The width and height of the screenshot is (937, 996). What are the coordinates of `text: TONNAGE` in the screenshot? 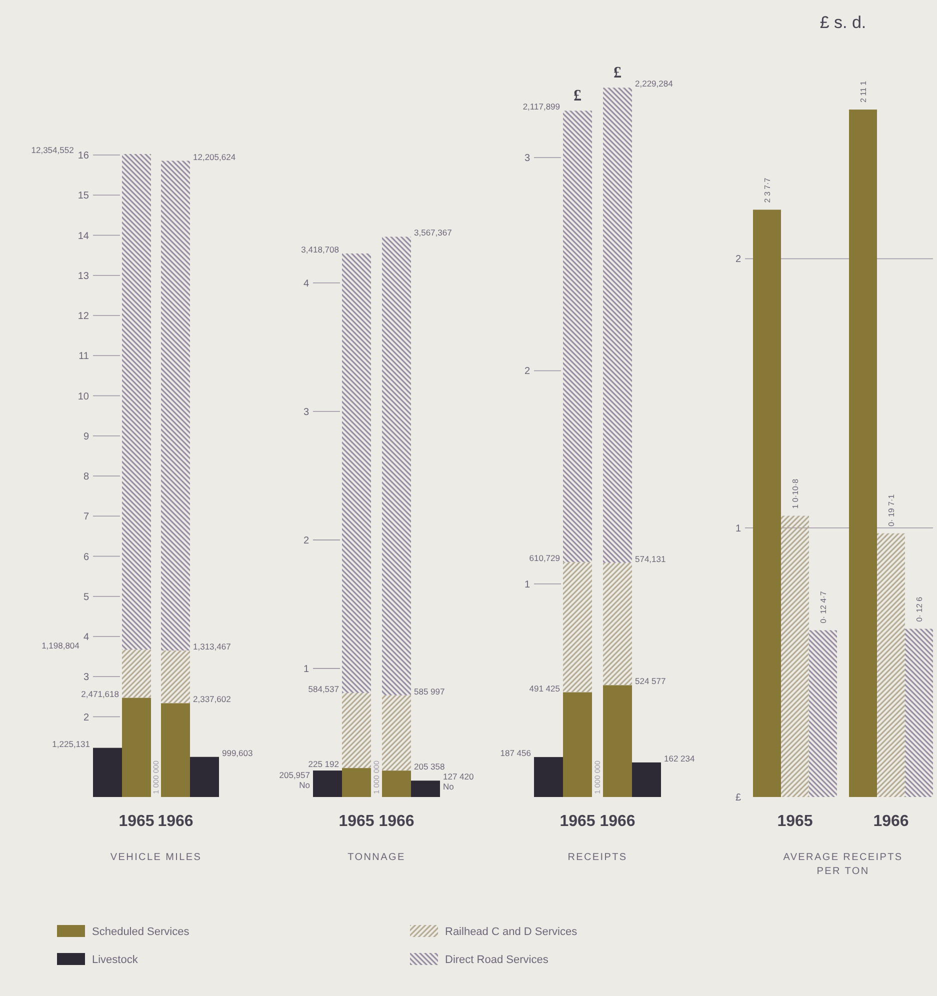 It's located at (377, 857).